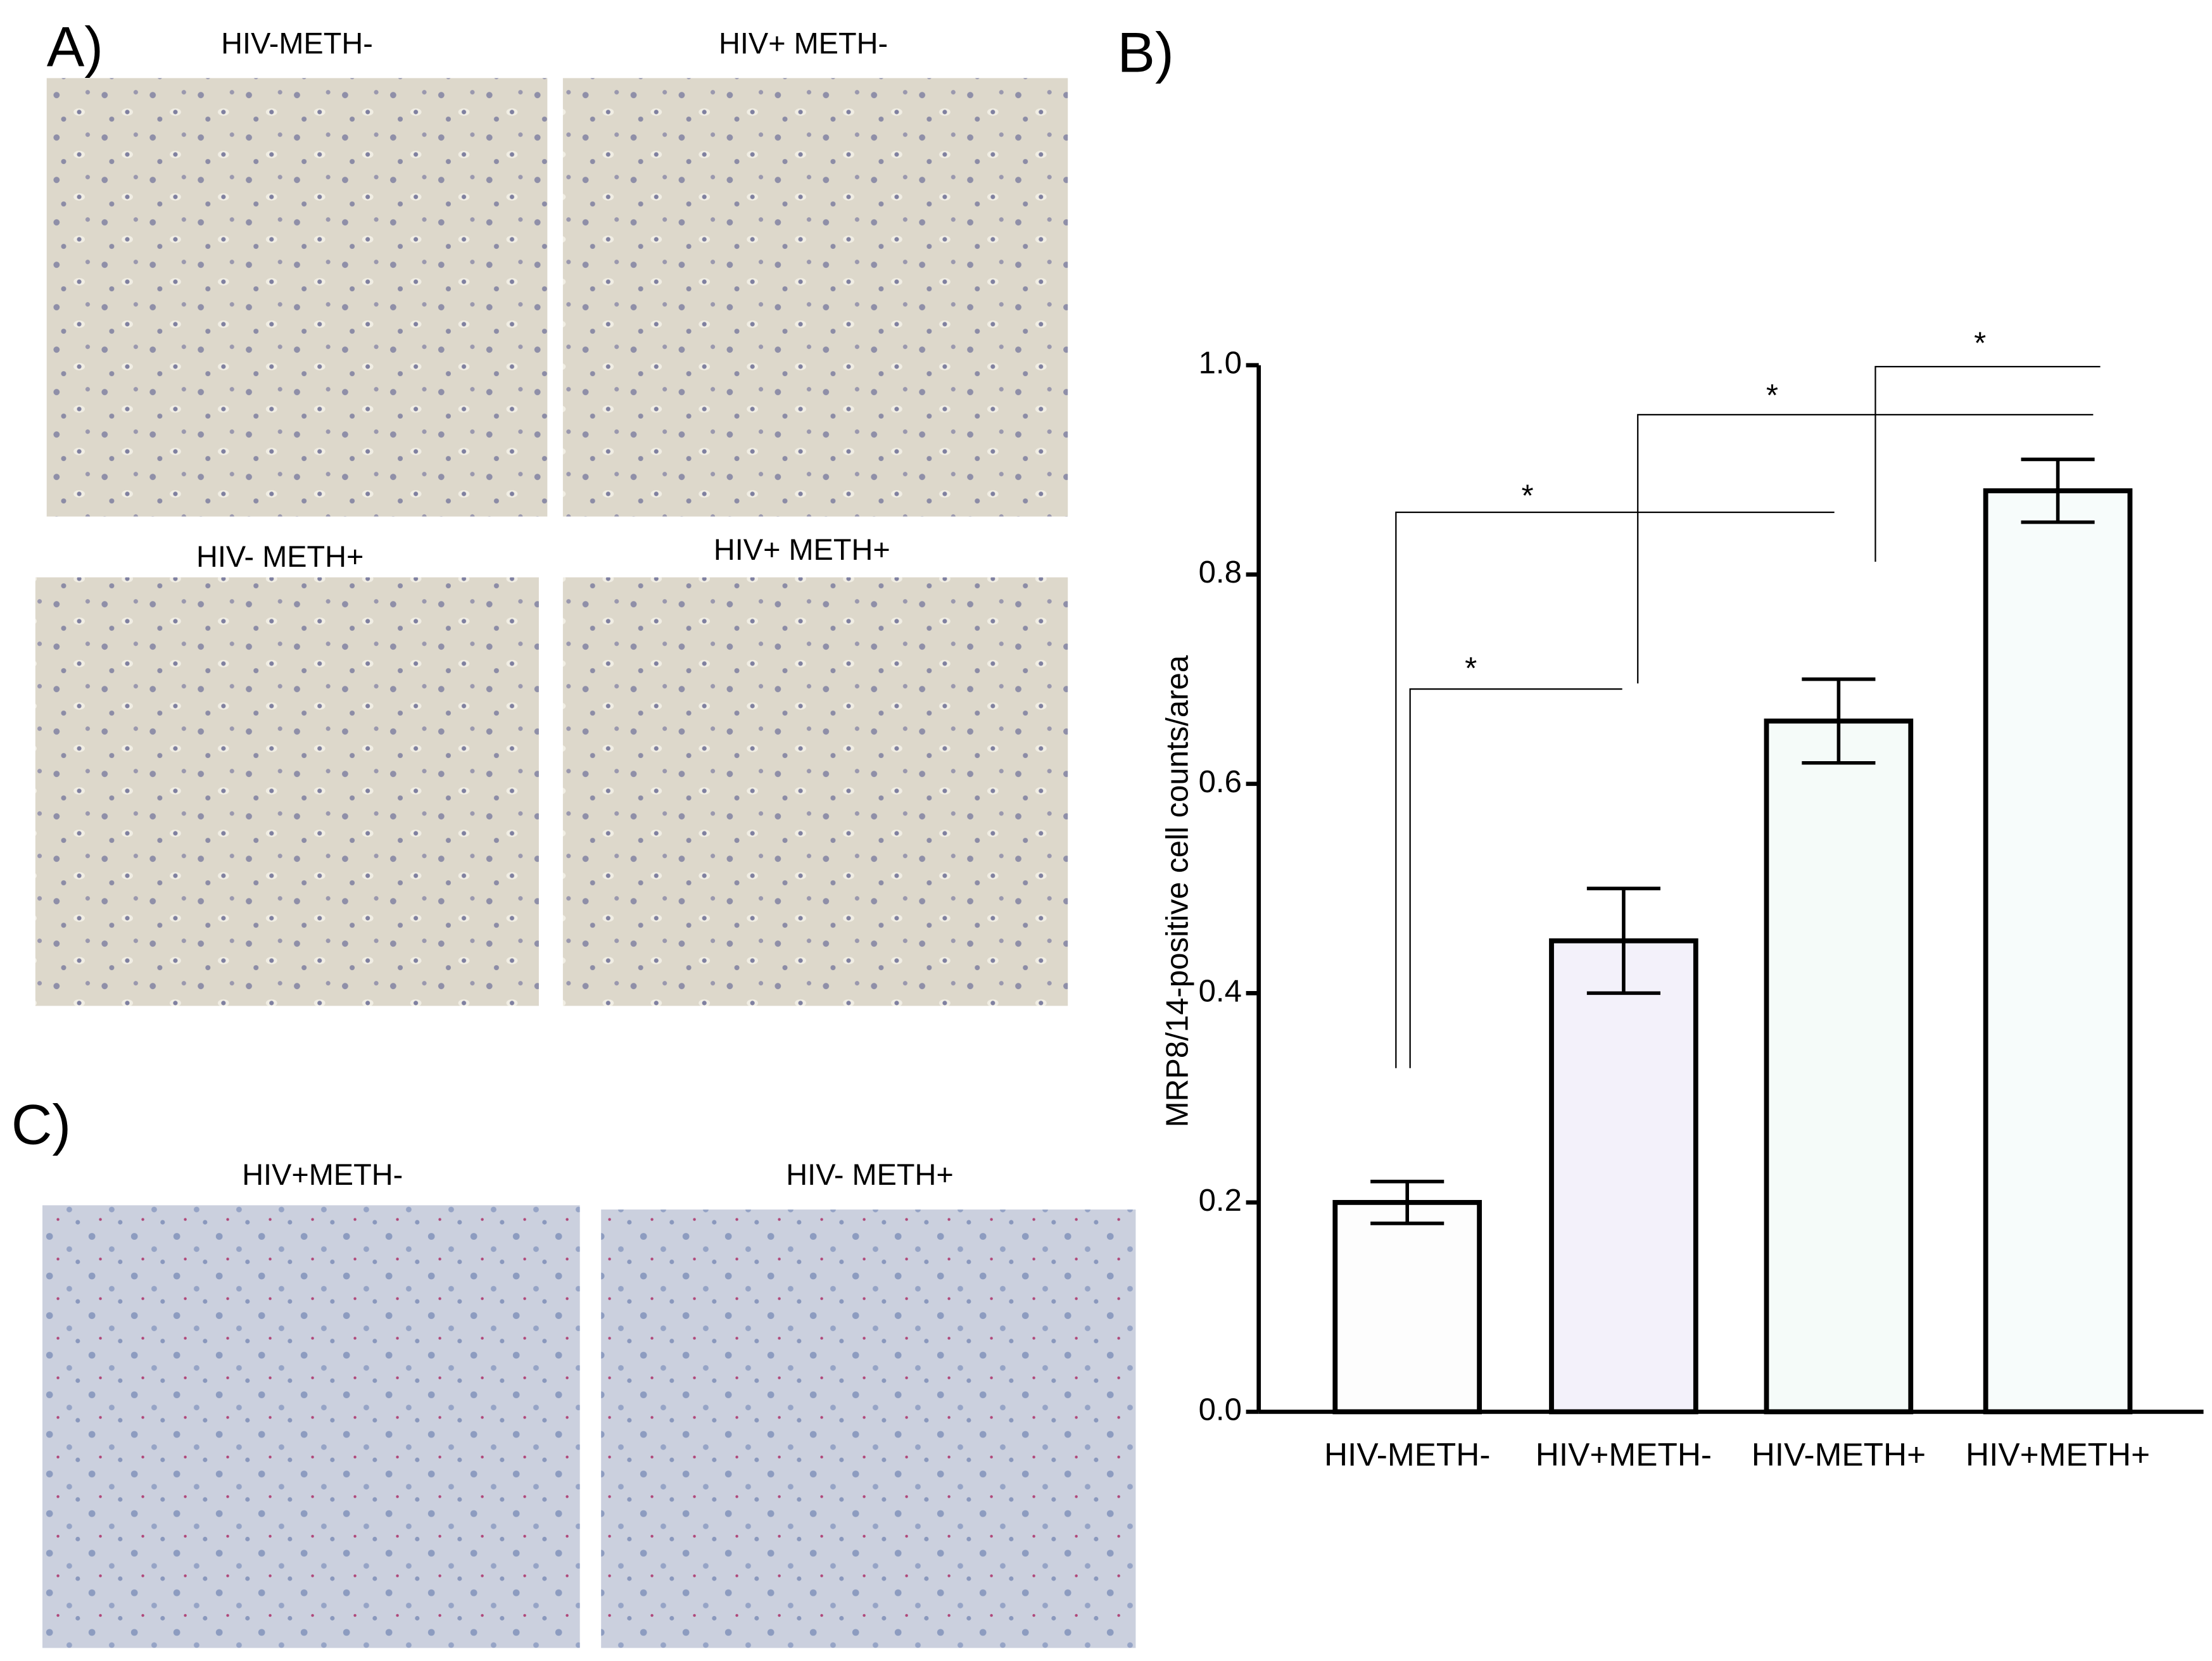 This screenshot has height=1661, width=2212. I want to click on y-tick-label: 0.4, so click(1220, 991).